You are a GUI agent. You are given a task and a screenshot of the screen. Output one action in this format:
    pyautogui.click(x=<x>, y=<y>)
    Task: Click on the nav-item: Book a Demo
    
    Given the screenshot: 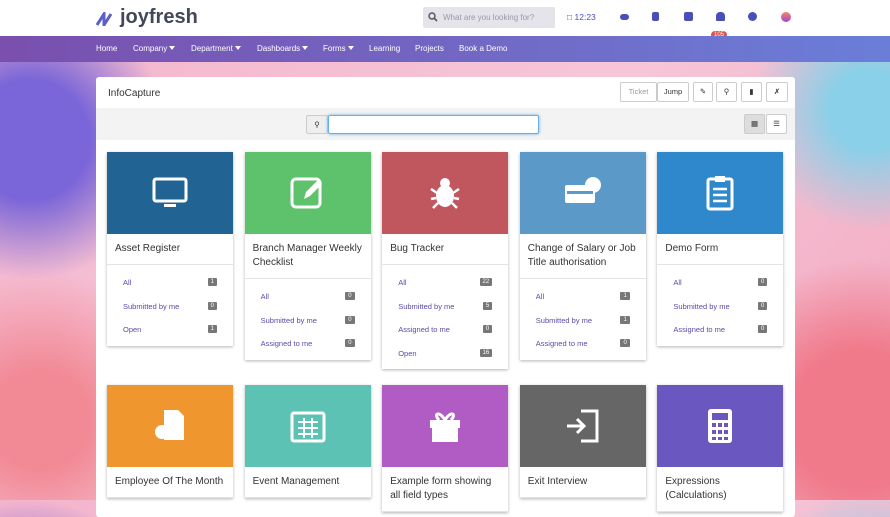 What is the action you would take?
    pyautogui.click(x=483, y=48)
    